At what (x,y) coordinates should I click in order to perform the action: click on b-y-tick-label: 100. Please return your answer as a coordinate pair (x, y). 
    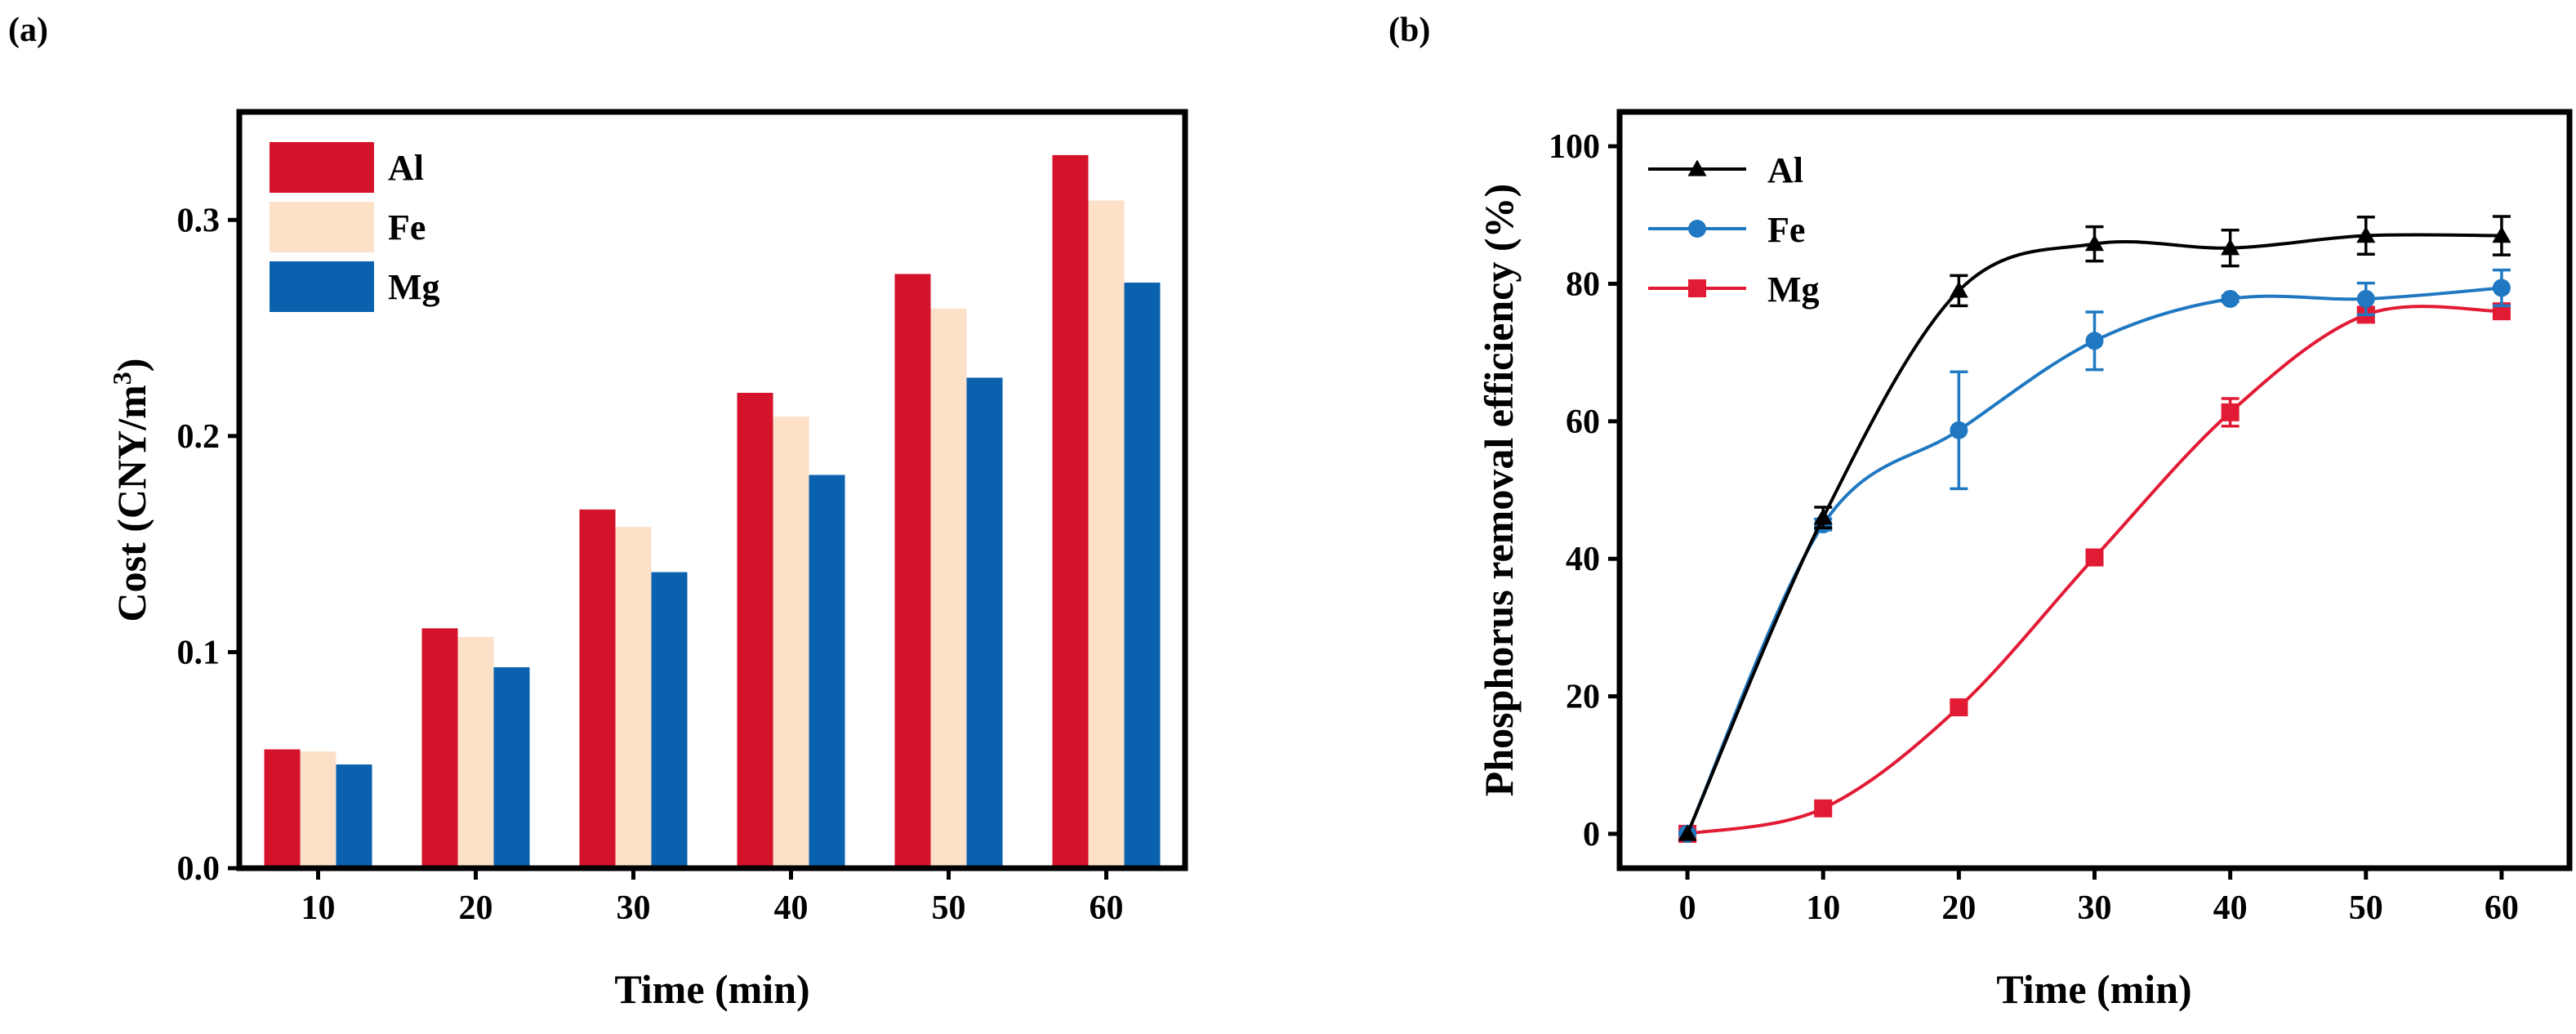
    Looking at the image, I should click on (1574, 147).